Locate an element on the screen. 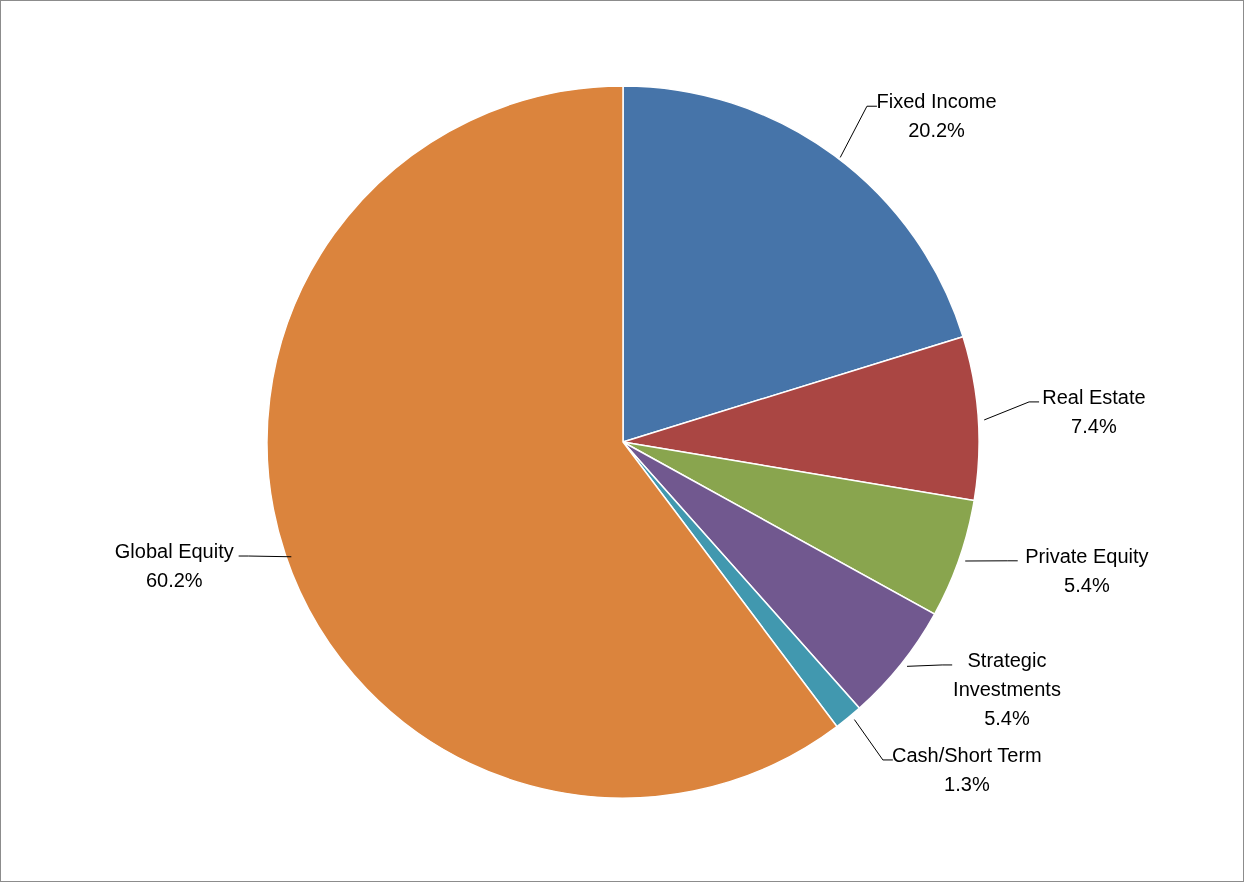 Image resolution: width=1246 pixels, height=884 pixels. slice-label: Cash/Short Term is located at coordinates (967, 754).